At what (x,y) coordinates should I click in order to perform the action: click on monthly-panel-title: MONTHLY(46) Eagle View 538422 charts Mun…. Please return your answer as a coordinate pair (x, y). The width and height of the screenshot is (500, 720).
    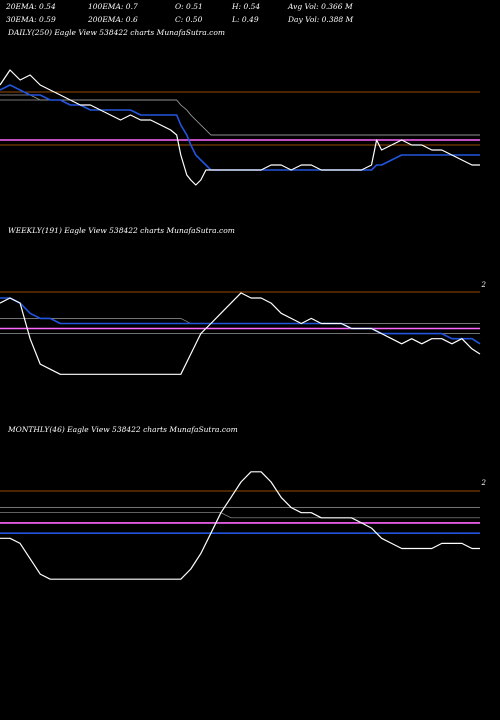
    Looking at the image, I should click on (123, 429).